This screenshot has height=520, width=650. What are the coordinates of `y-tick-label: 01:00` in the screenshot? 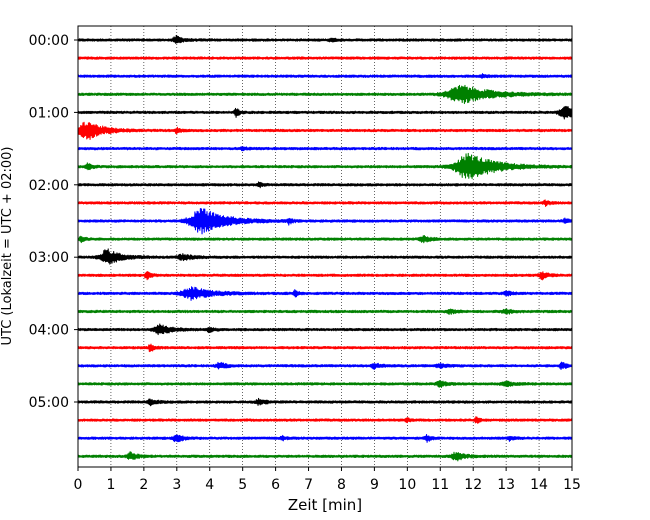 It's located at (49, 113).